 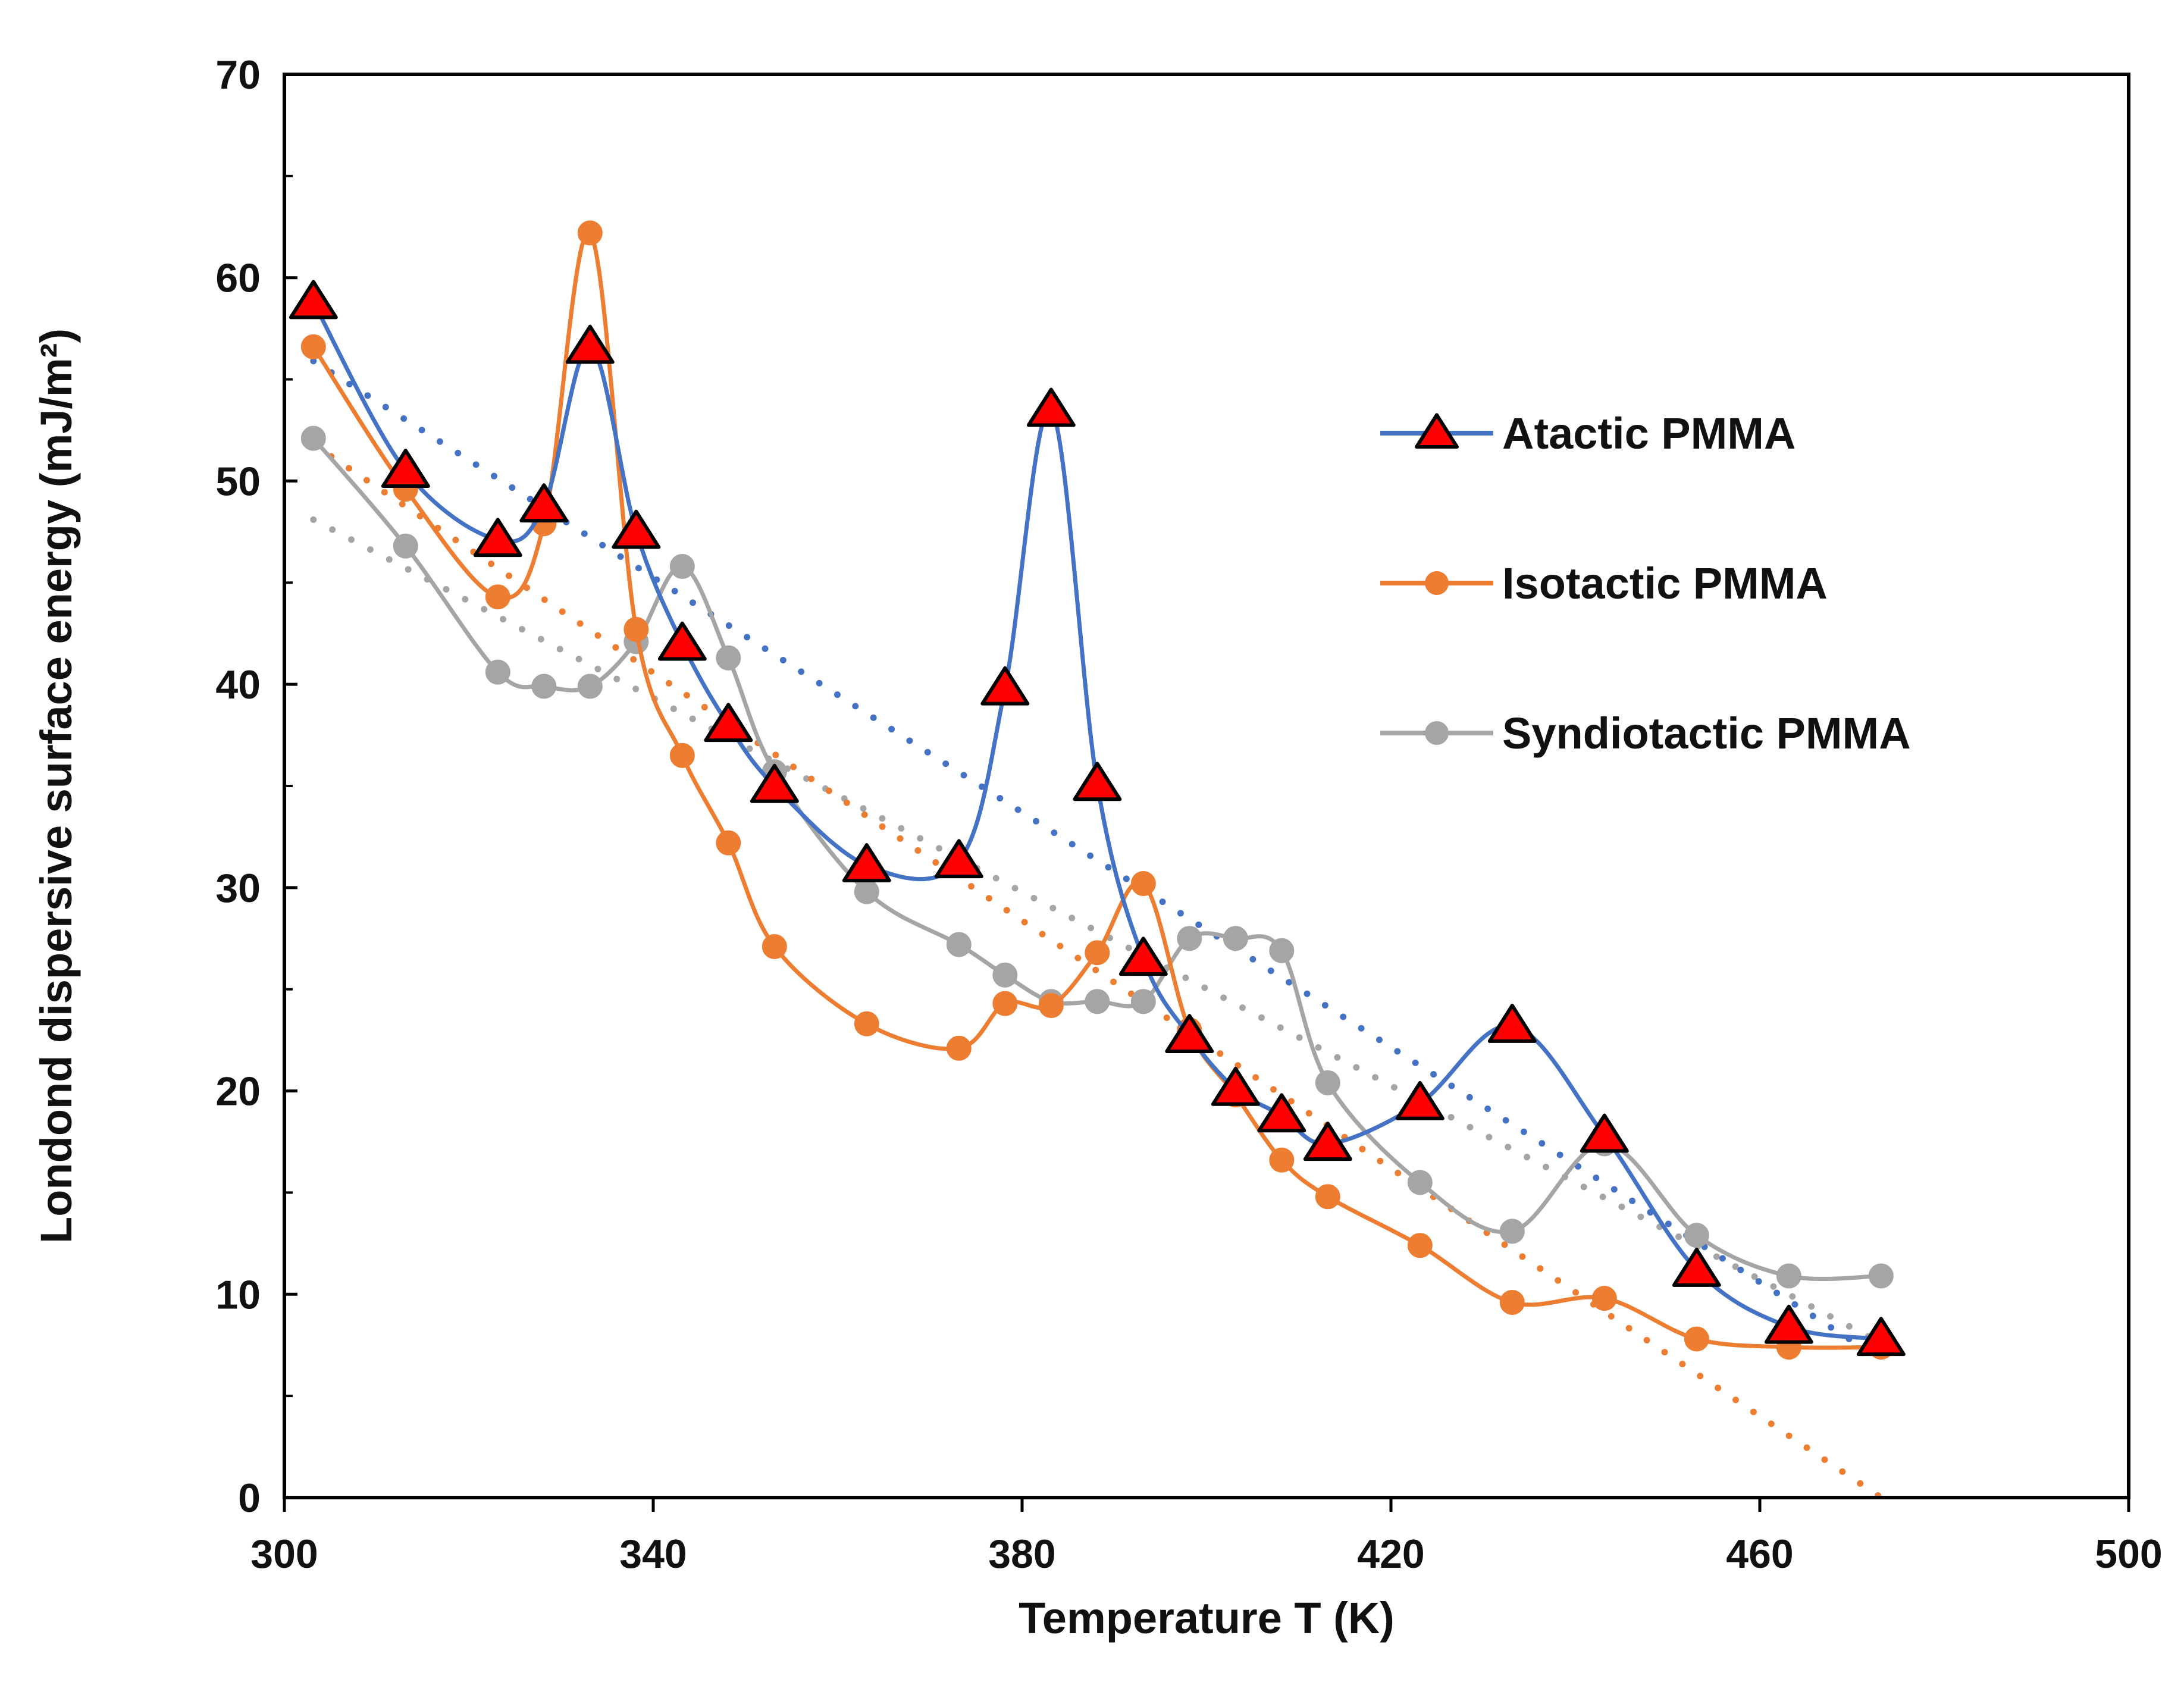 What do you see at coordinates (249, 1498) in the screenshot?
I see `y-tick-label: 0` at bounding box center [249, 1498].